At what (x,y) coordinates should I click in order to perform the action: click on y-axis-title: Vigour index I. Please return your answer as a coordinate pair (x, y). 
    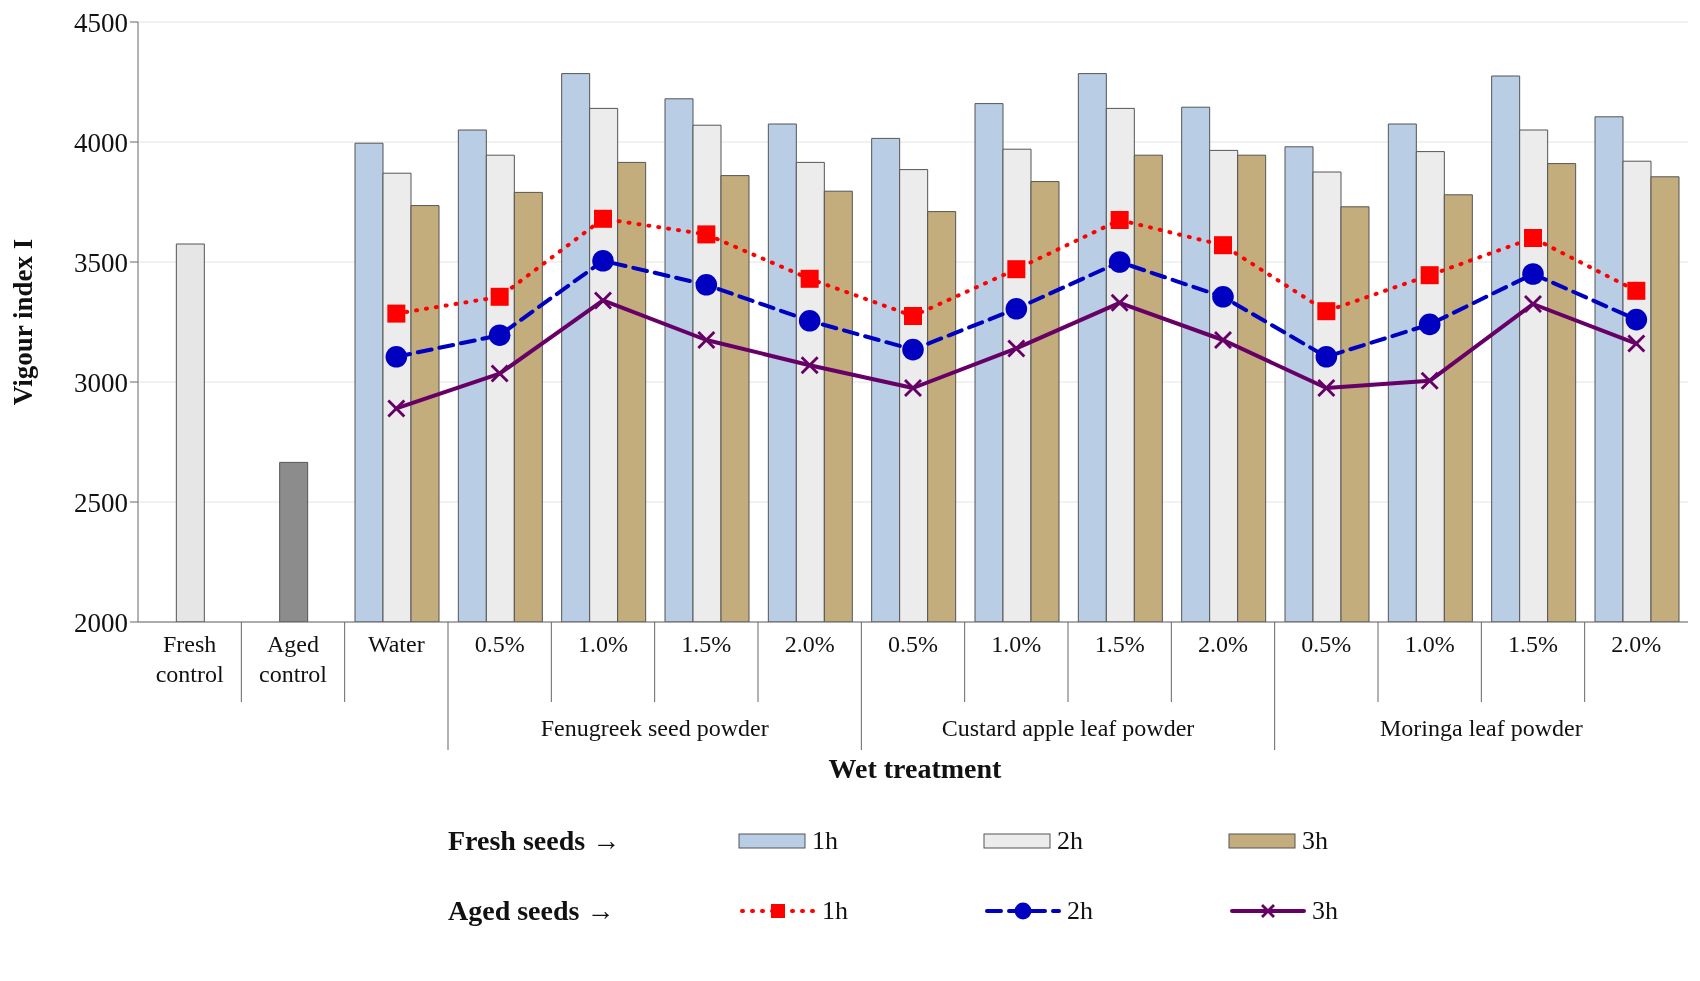
    Looking at the image, I should click on (22, 322).